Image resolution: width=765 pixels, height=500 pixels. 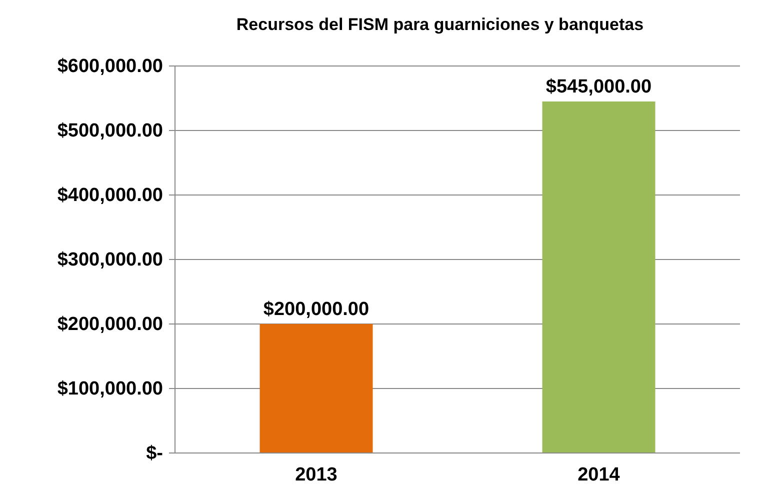 What do you see at coordinates (316, 309) in the screenshot?
I see `data-label: $200,000.00` at bounding box center [316, 309].